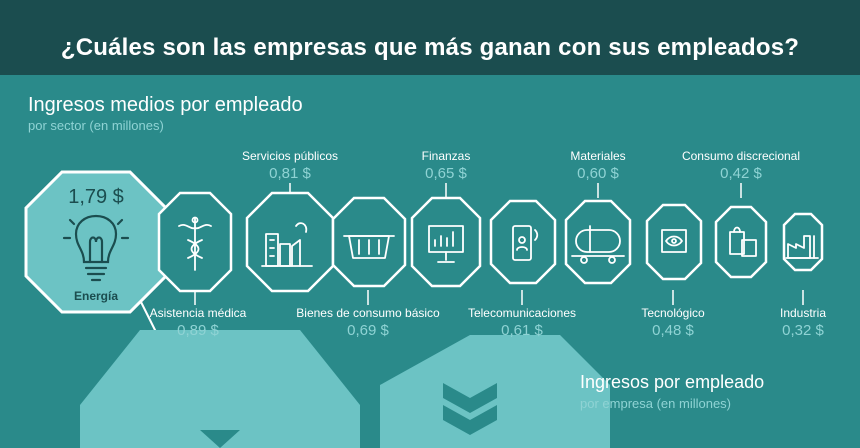 This screenshot has width=860, height=448. I want to click on lightbulb-icon, so click(96, 248).